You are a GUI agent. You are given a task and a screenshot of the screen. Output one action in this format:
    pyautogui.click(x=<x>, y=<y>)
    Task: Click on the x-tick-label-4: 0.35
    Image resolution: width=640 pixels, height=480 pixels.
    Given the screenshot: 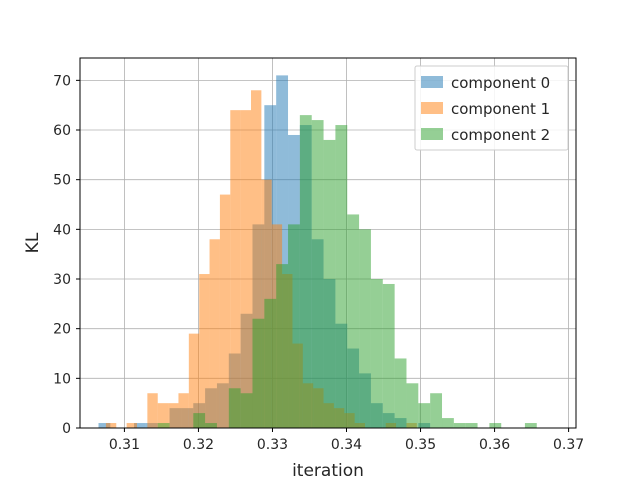 What is the action you would take?
    pyautogui.click(x=420, y=445)
    